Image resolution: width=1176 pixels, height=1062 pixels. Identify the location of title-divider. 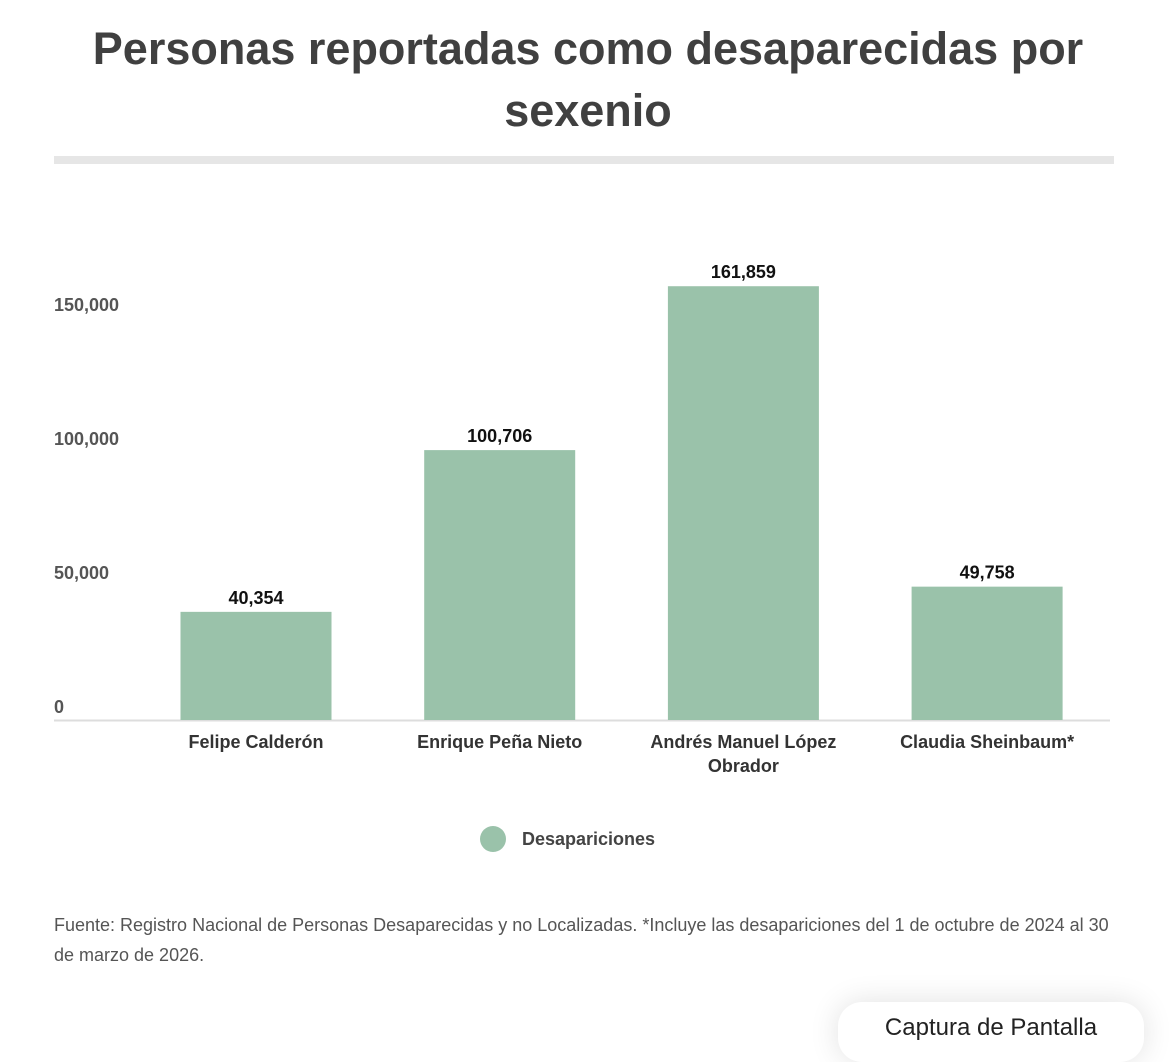
(584, 160).